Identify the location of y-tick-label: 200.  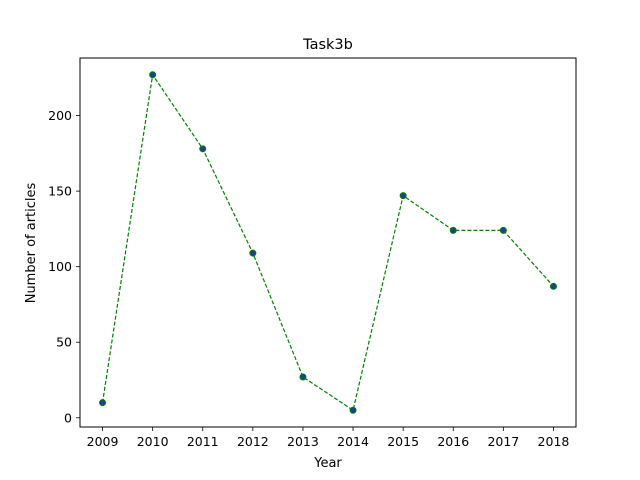
(60, 115).